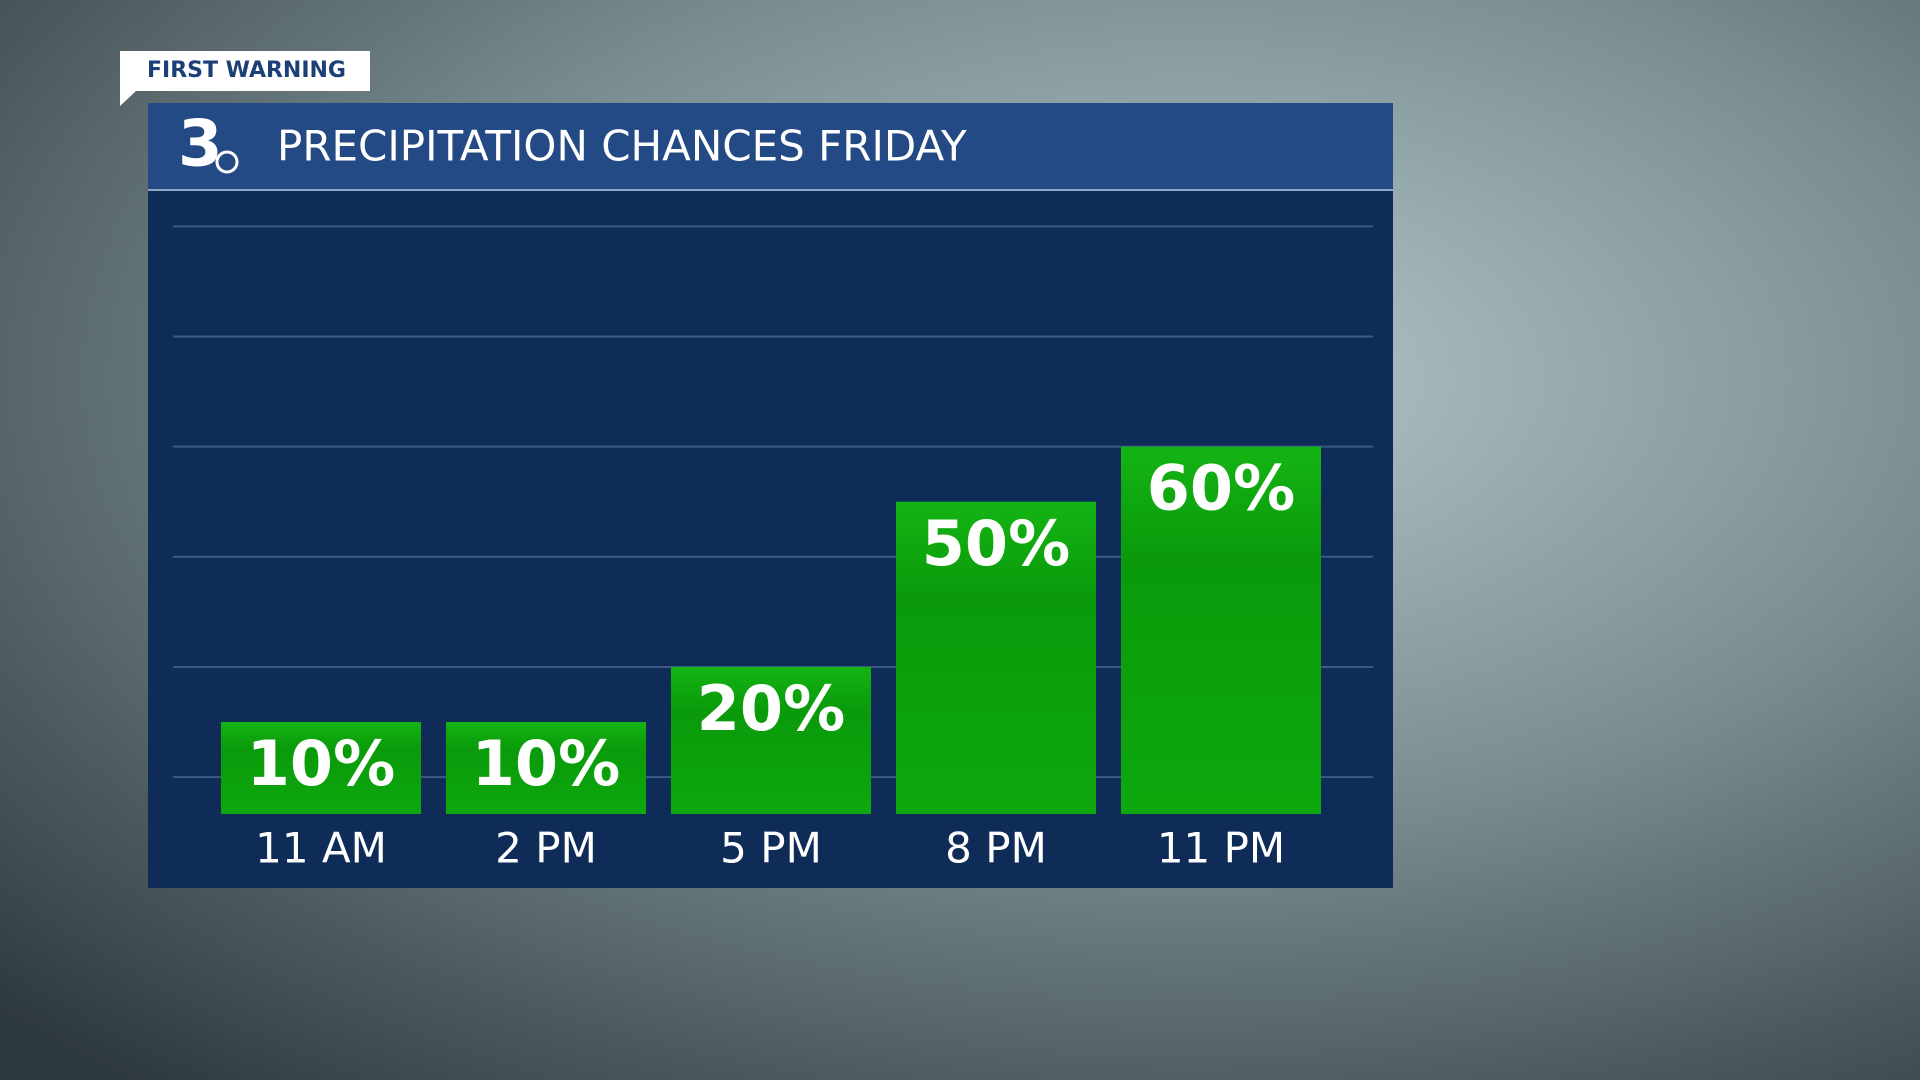 This screenshot has width=1920, height=1080. What do you see at coordinates (996, 543) in the screenshot?
I see `value-label: 50%` at bounding box center [996, 543].